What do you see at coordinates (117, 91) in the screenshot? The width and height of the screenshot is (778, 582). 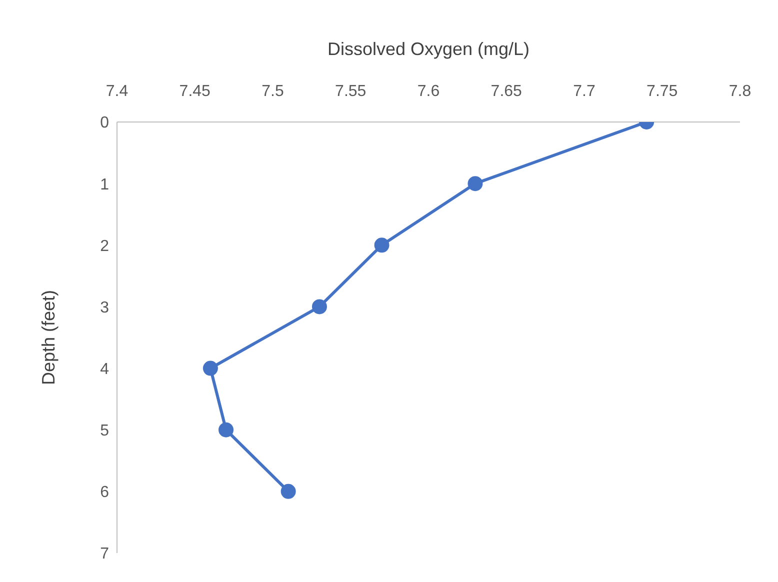 I see `x-tick-label: 7.4` at bounding box center [117, 91].